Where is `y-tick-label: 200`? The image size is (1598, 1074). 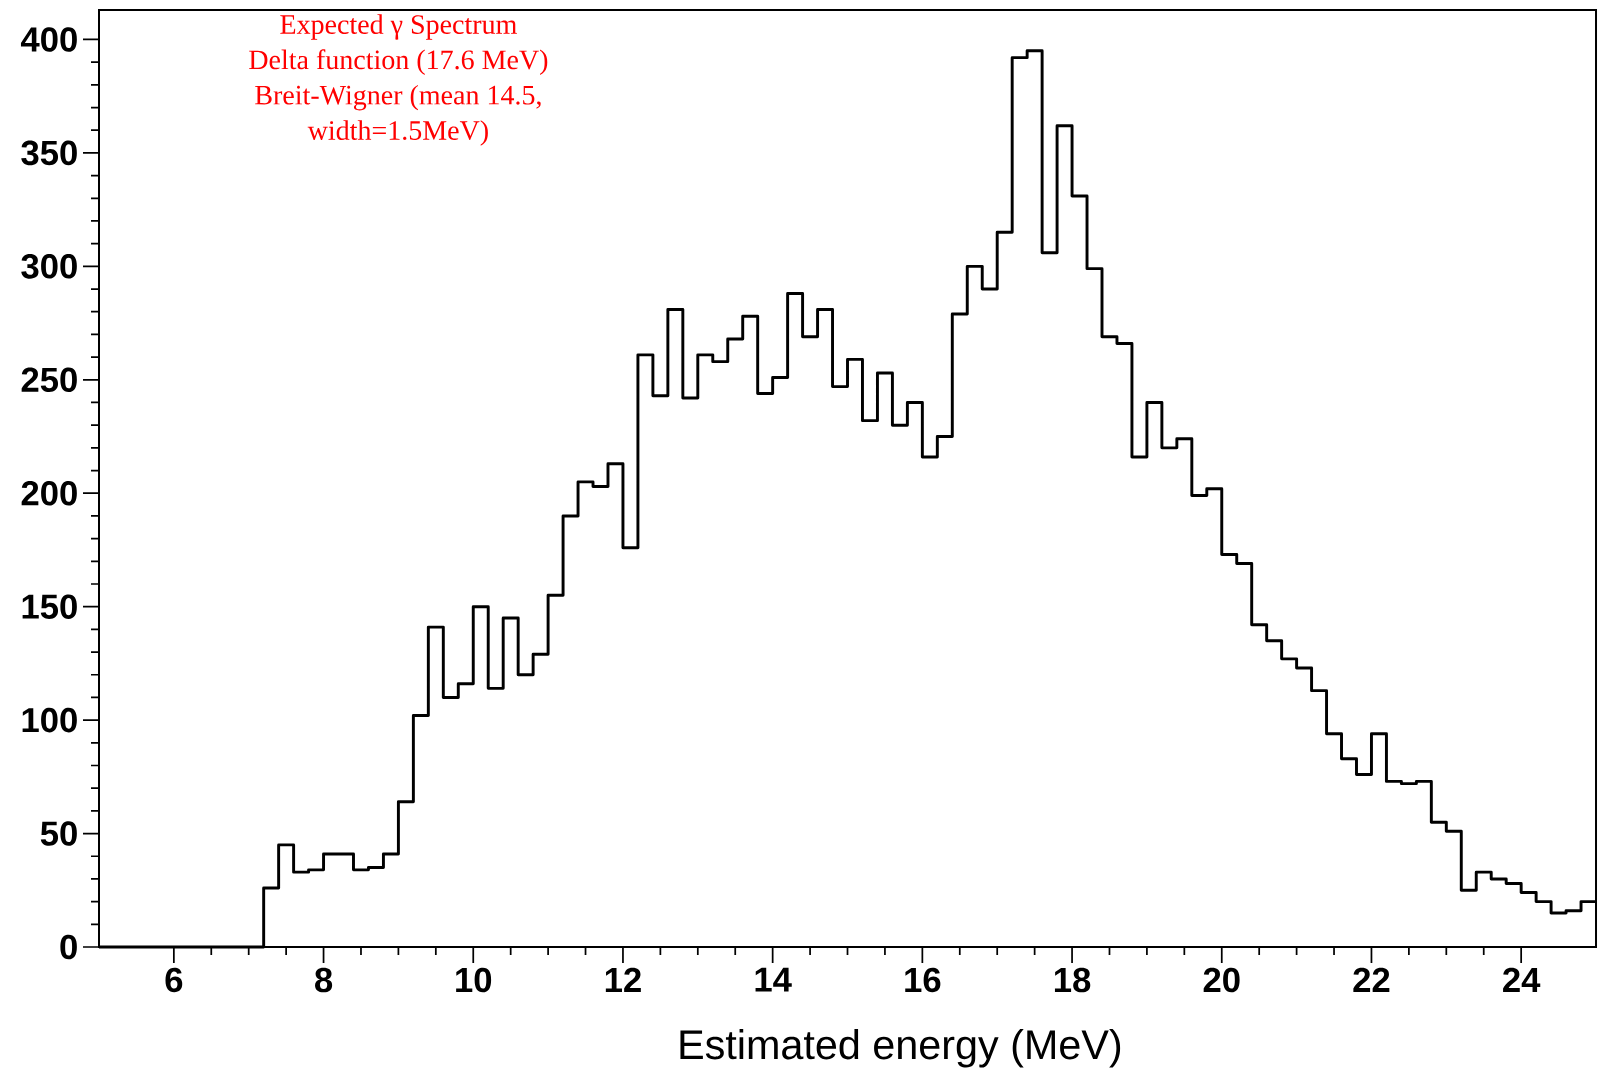
y-tick-label: 200 is located at coordinates (49, 493).